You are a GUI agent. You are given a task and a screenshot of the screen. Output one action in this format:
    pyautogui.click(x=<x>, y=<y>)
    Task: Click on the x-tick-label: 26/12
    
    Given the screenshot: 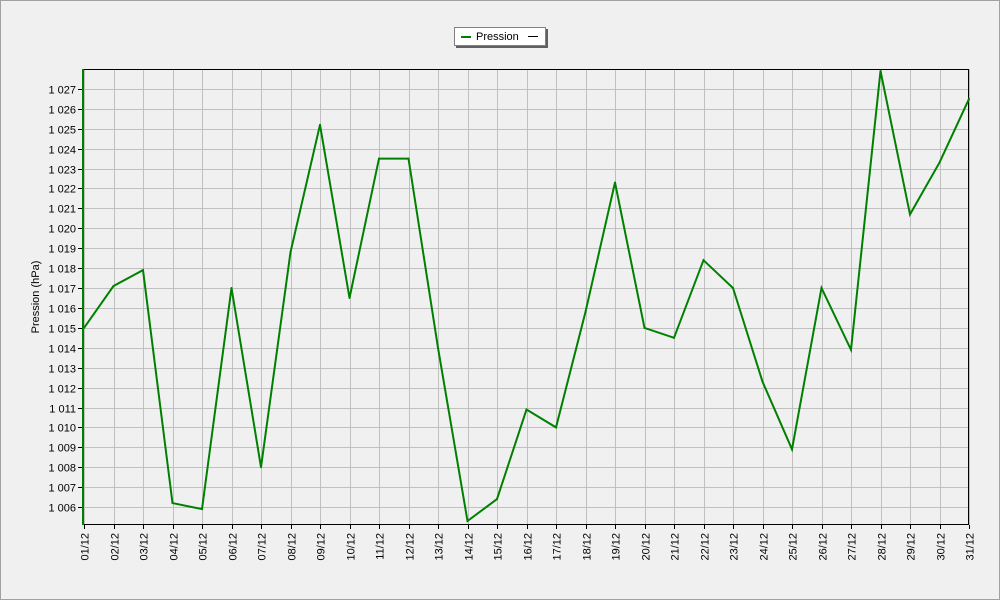 What is the action you would take?
    pyautogui.click(x=824, y=547)
    